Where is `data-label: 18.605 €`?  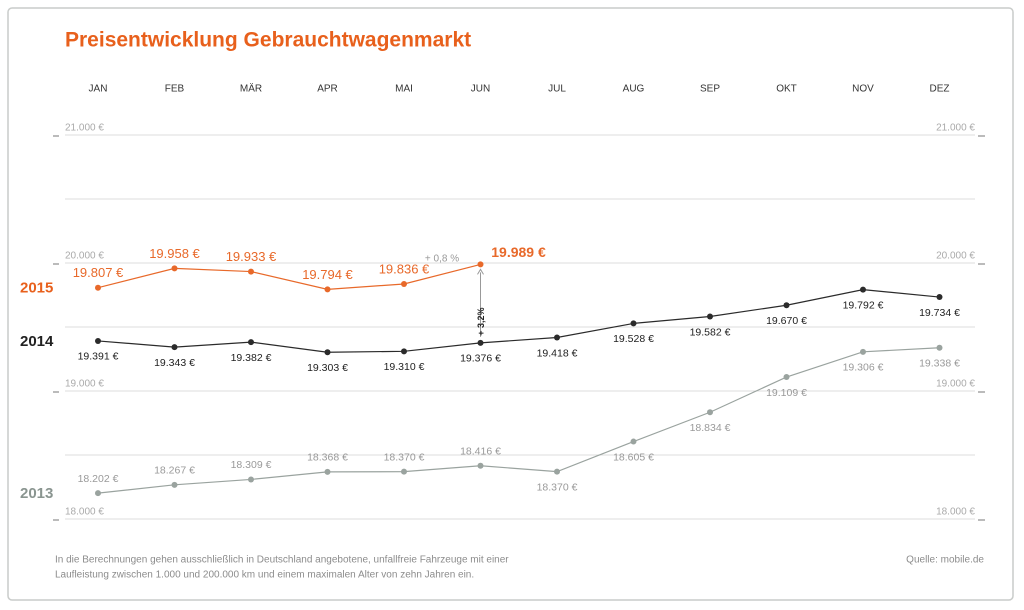 data-label: 18.605 € is located at coordinates (633, 457).